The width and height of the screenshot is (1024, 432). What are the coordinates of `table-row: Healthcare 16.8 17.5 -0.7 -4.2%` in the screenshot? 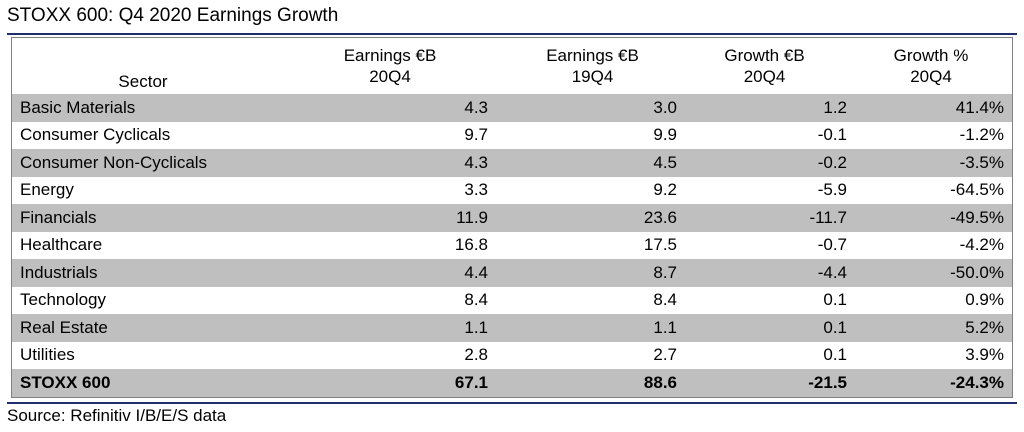 It's located at (512, 246).